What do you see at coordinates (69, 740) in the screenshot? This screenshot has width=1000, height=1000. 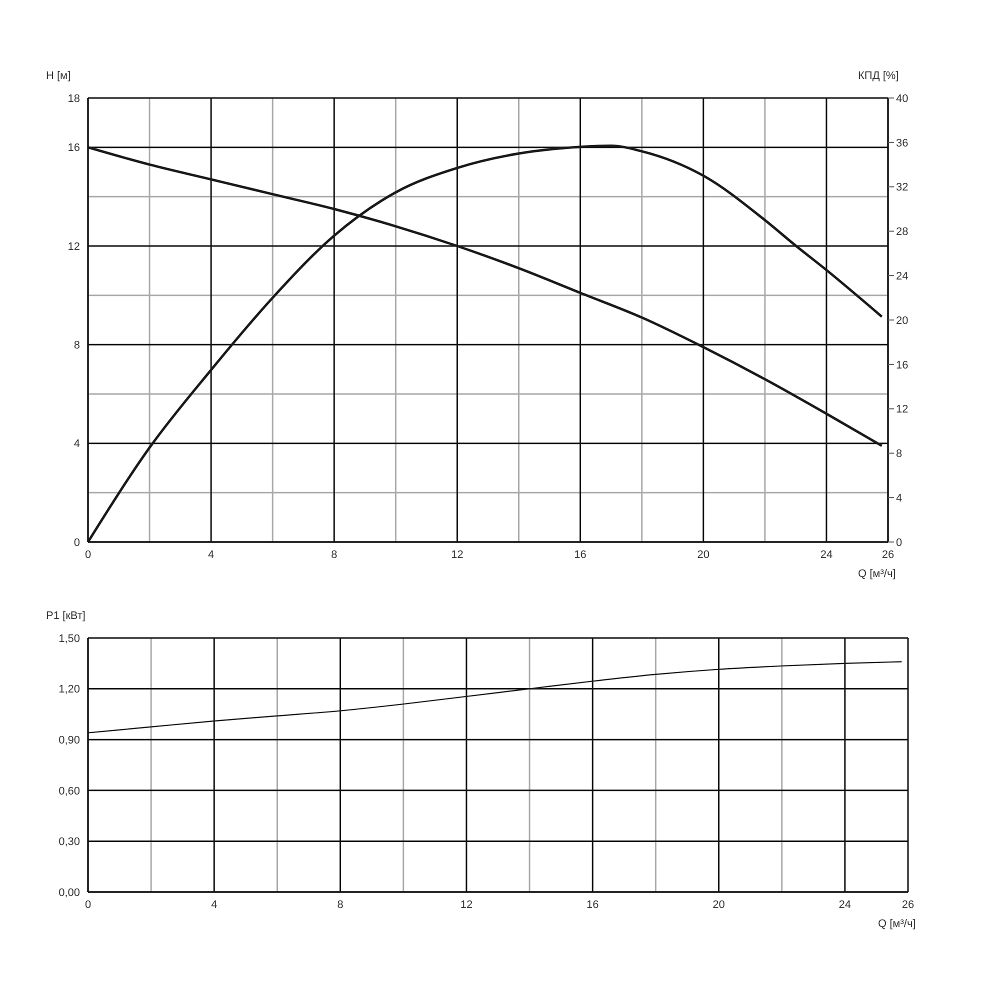 I see `y-tick-label: 0,90` at bounding box center [69, 740].